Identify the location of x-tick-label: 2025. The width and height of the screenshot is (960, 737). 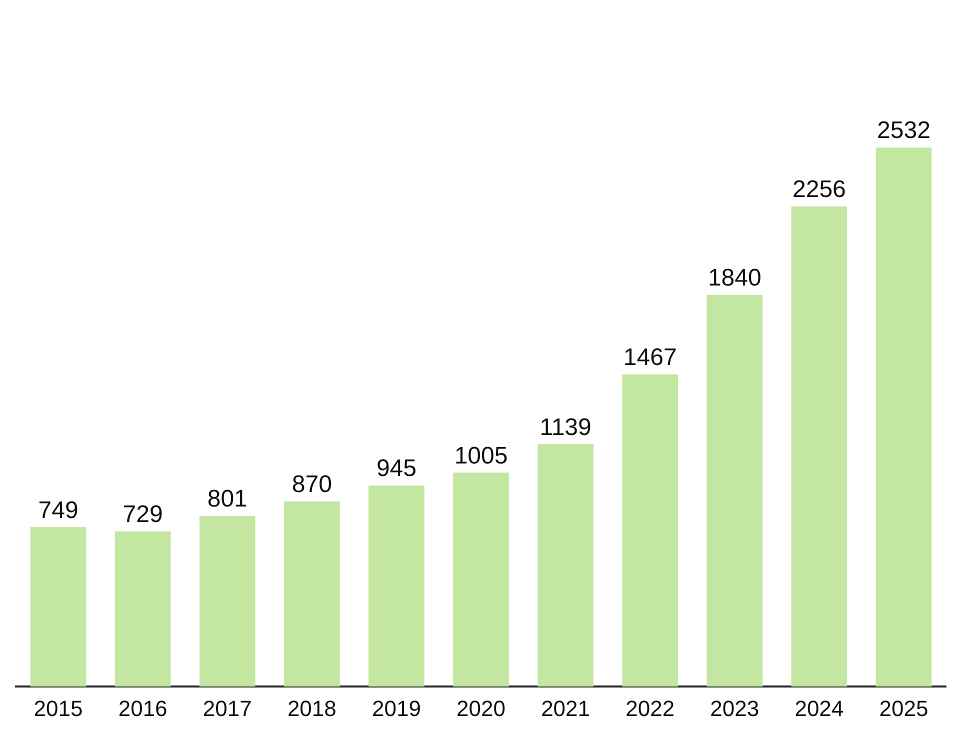
(903, 708).